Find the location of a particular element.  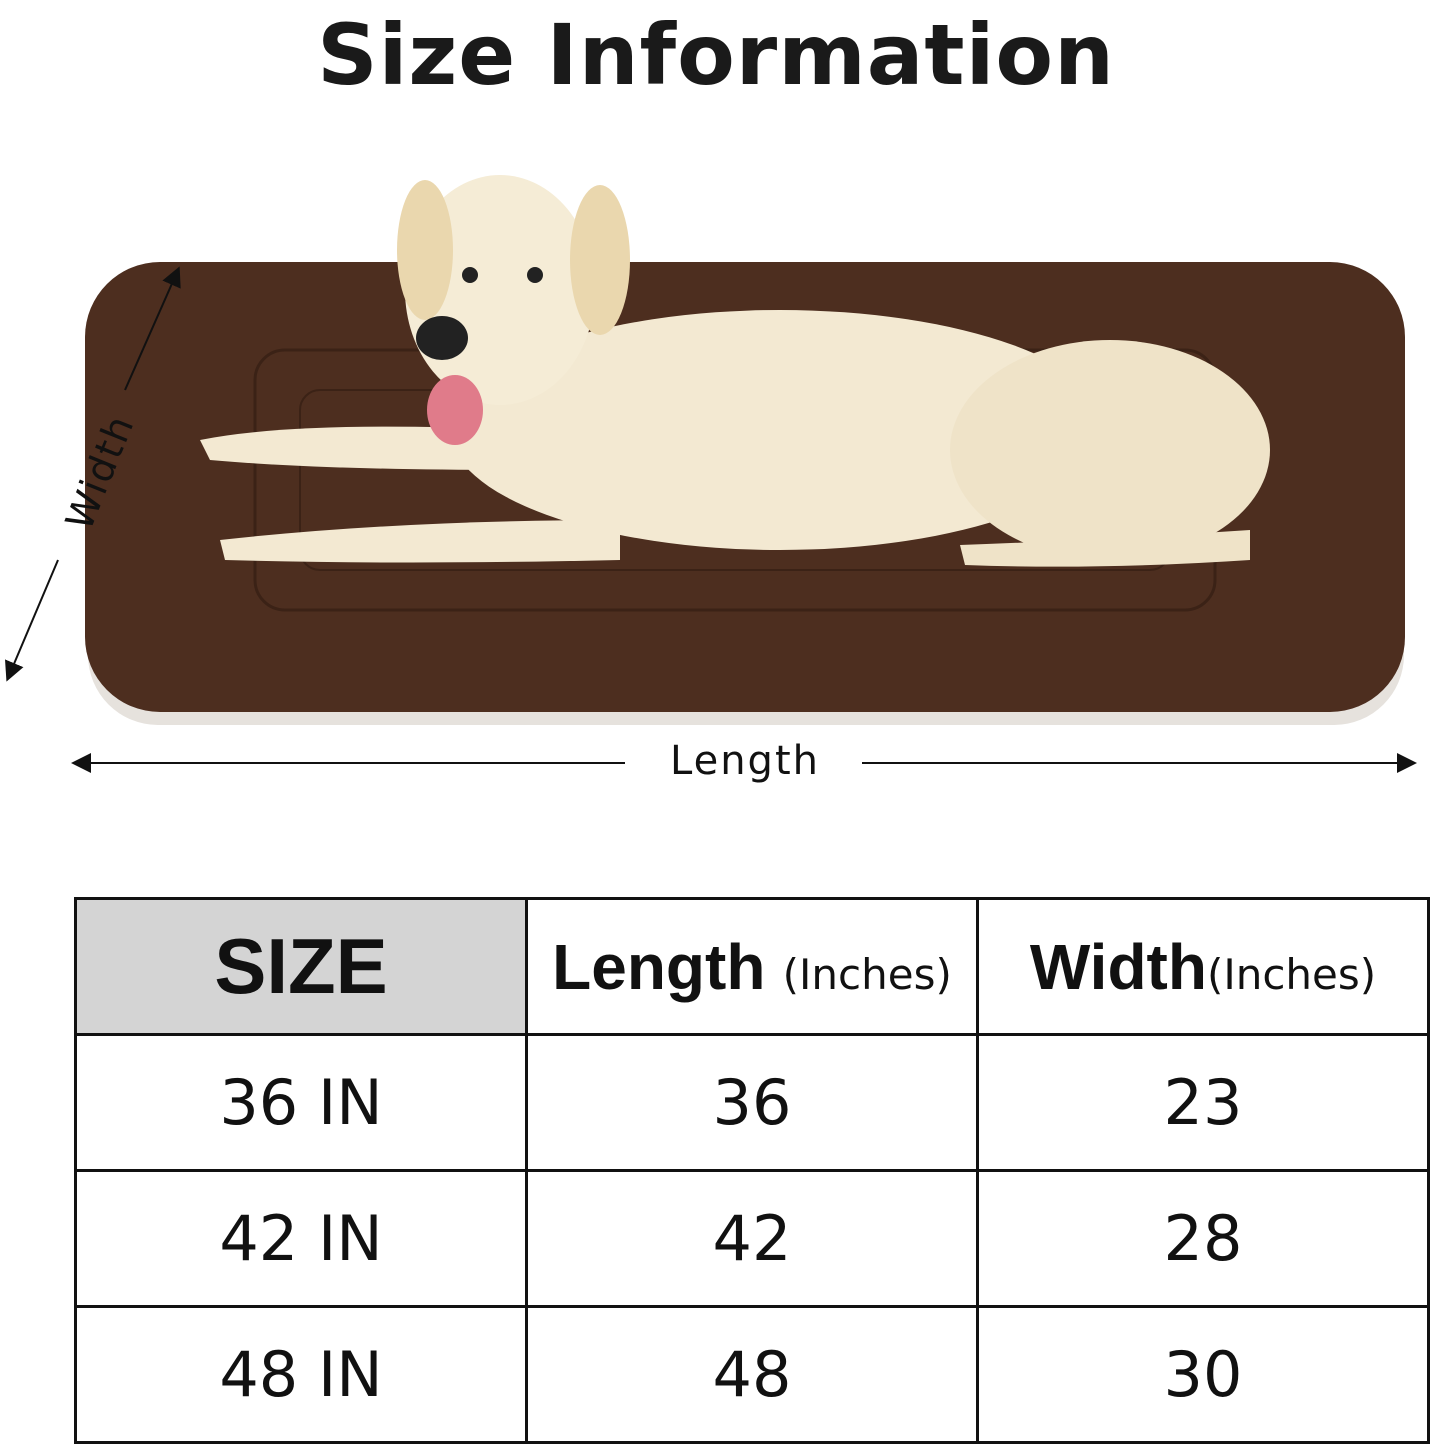

header-size: SIZE is located at coordinates (301, 966).